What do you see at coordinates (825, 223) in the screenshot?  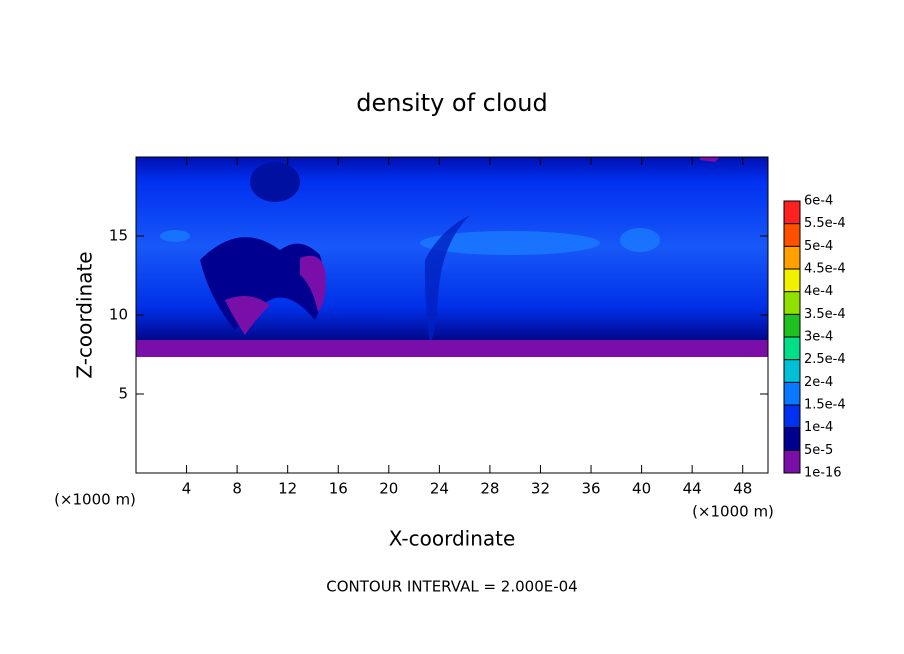 I see `colorbar-label: 5.5e-4` at bounding box center [825, 223].